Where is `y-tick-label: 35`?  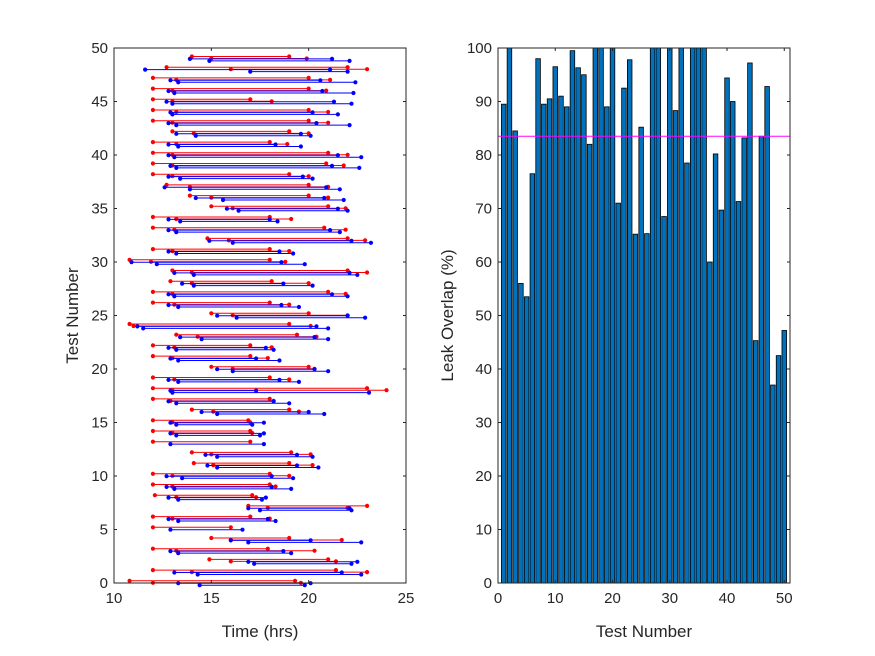 y-tick-label: 35 is located at coordinates (99, 209).